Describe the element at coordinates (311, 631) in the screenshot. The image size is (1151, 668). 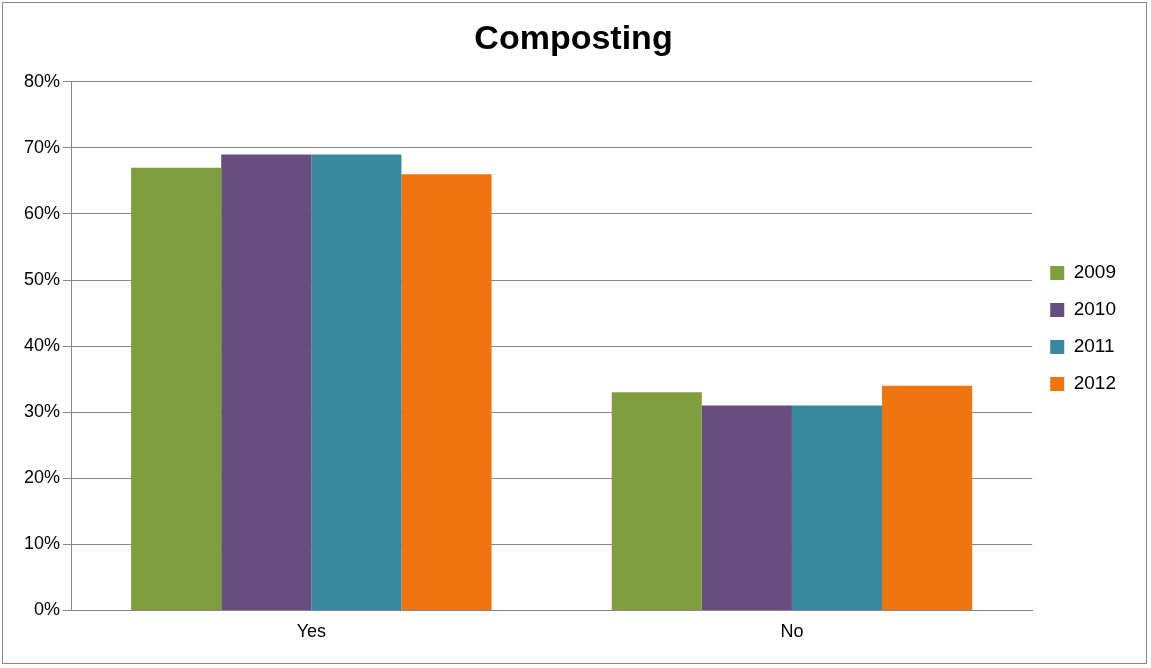
I see `x-tick-label: Yes` at that location.